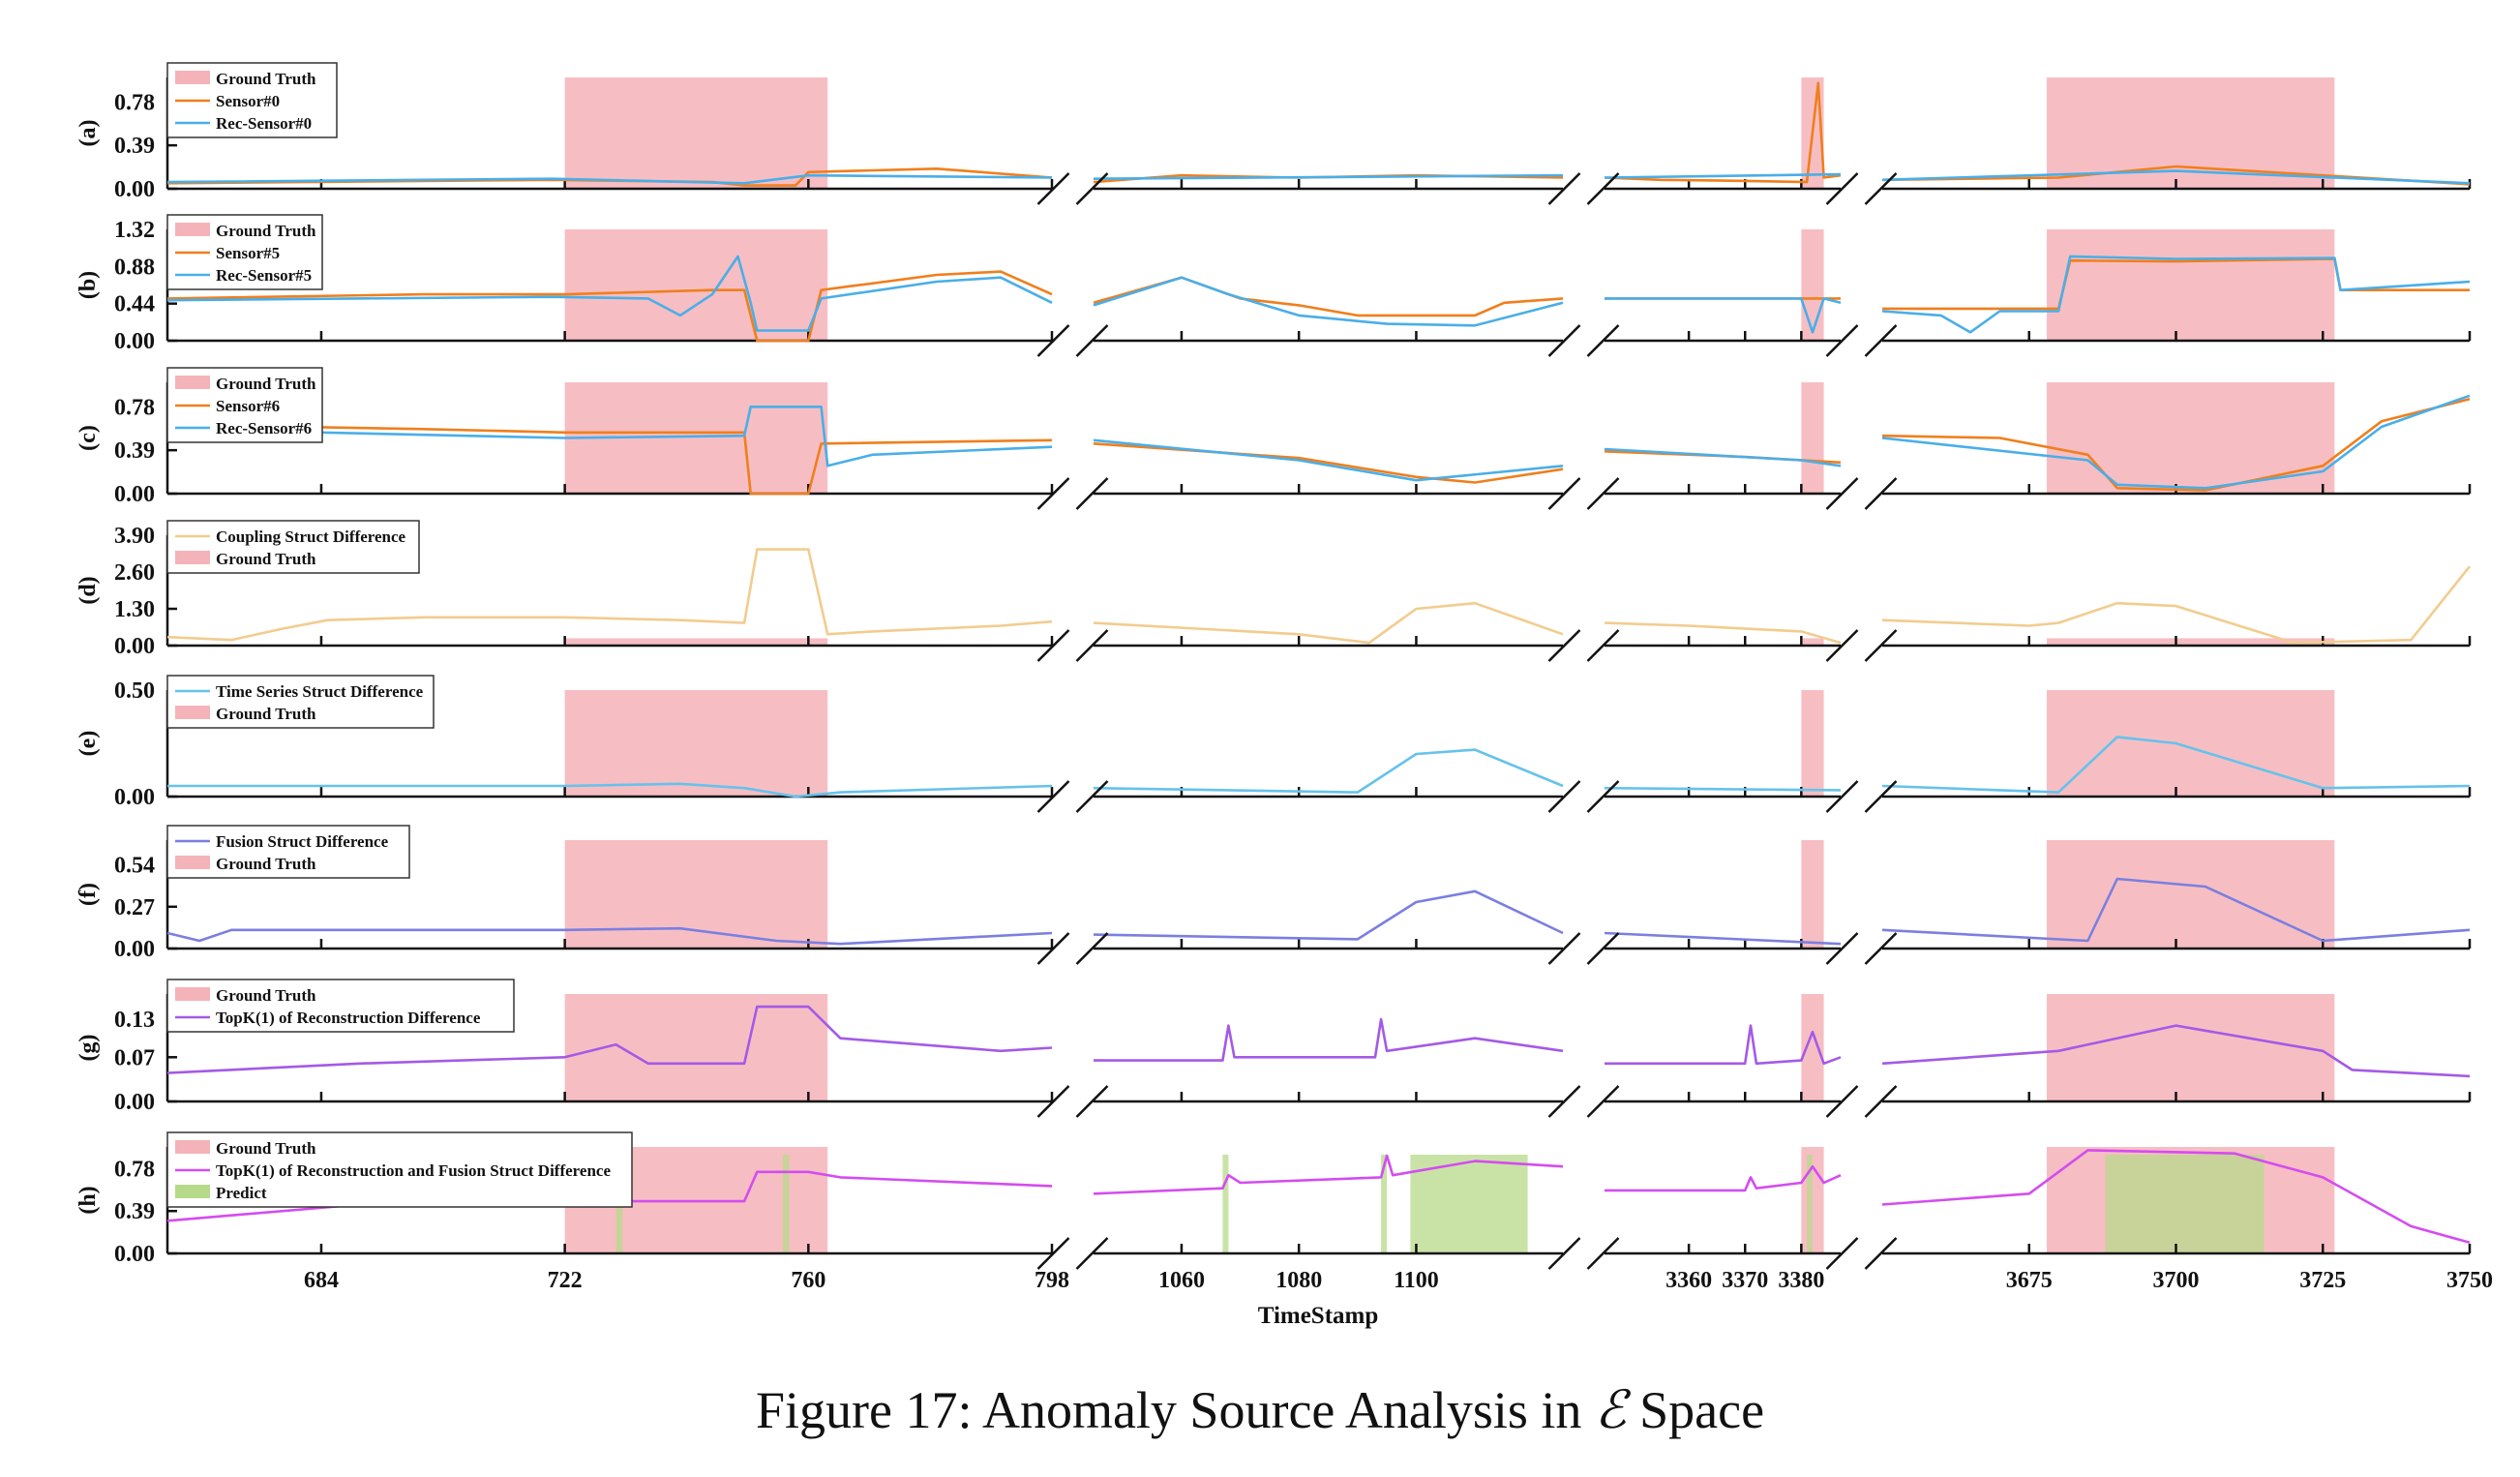 Image resolution: width=2520 pixels, height=1477 pixels. What do you see at coordinates (2030, 1280) in the screenshot?
I see `x-tick-label: 3675` at bounding box center [2030, 1280].